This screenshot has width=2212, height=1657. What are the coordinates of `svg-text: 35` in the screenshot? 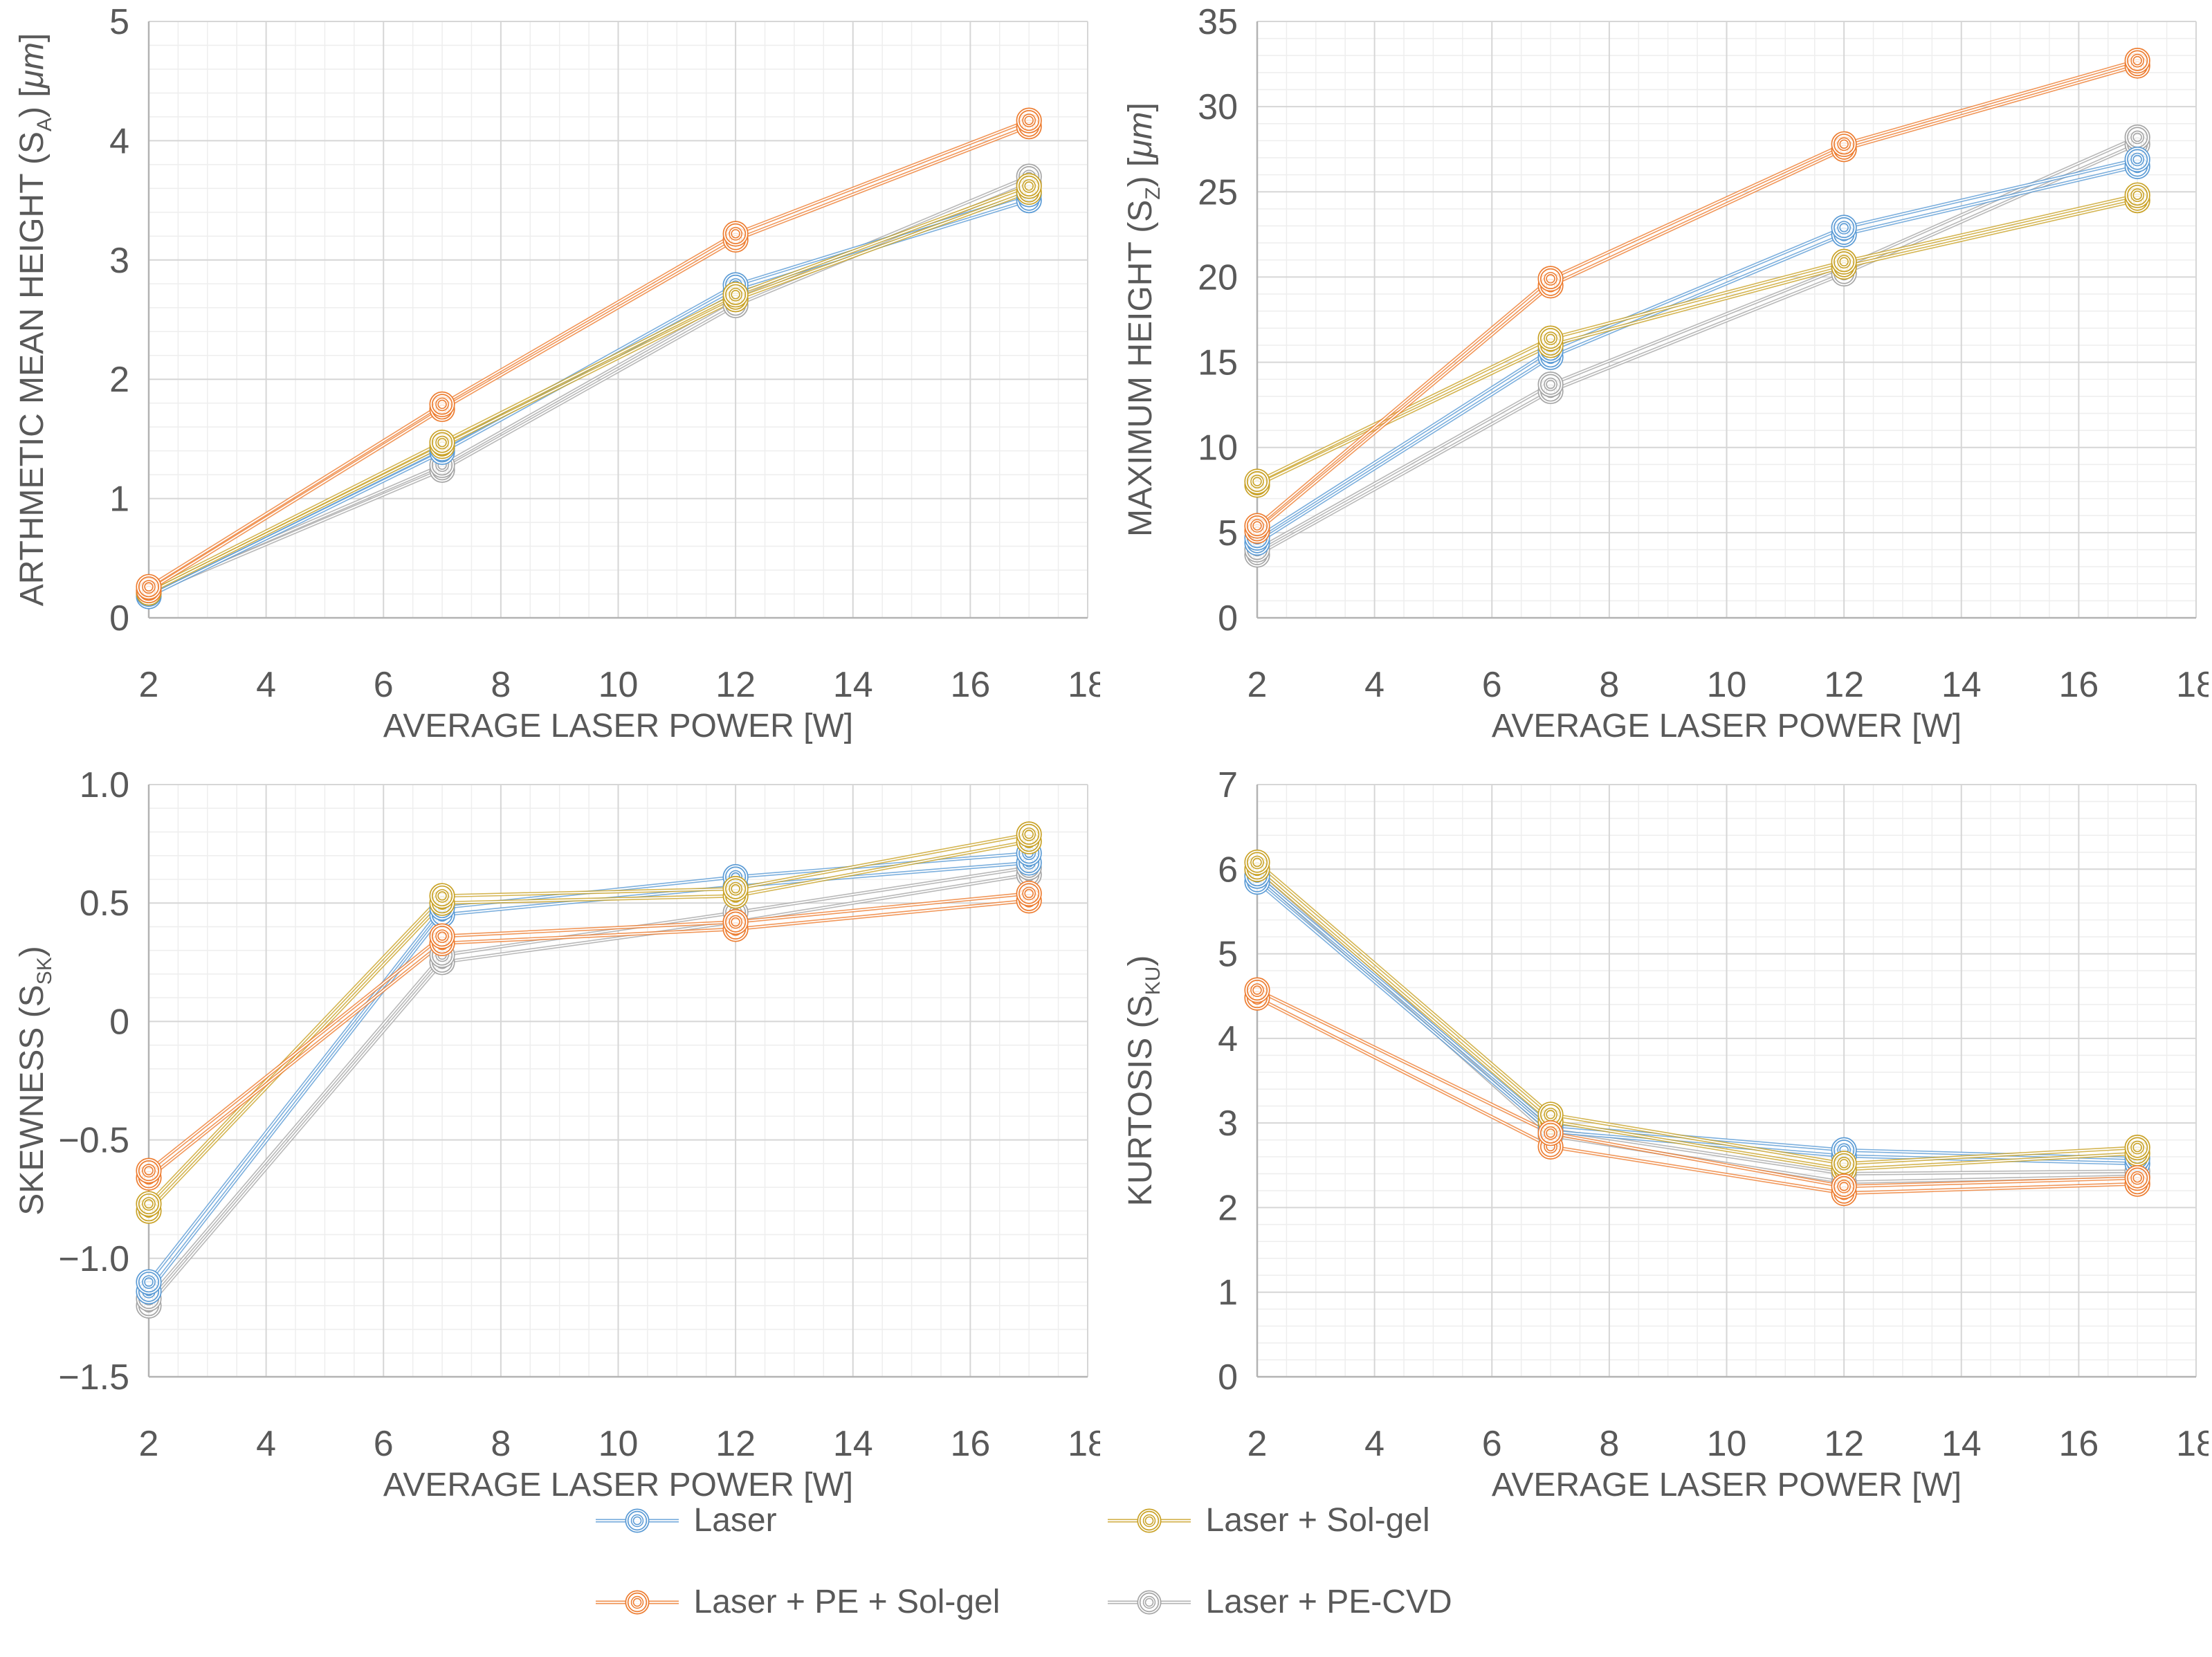 It's located at (1218, 22).